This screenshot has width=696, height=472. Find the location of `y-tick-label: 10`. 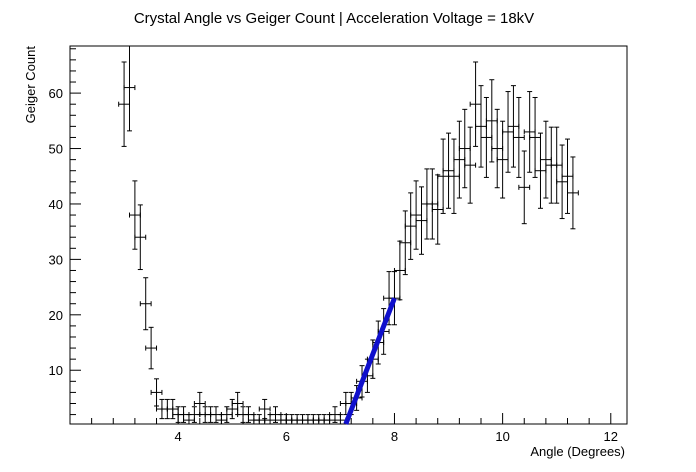

y-tick-label: 10 is located at coordinates (56, 370).